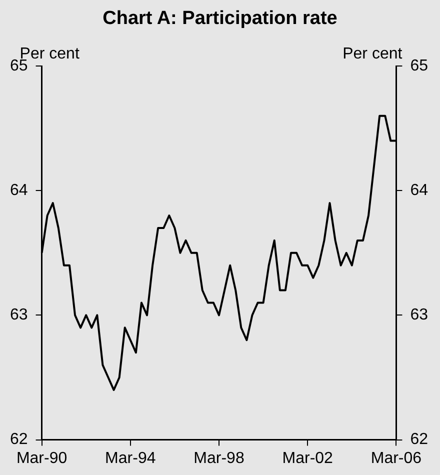  Describe the element at coordinates (19, 191) in the screenshot. I see `y-tick-label: 64` at that location.